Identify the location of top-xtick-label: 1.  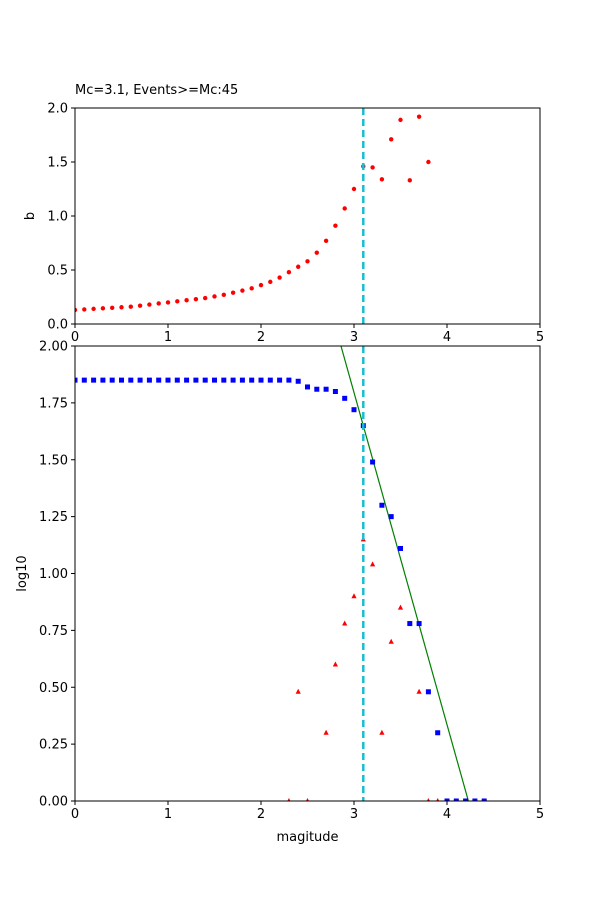
(168, 337).